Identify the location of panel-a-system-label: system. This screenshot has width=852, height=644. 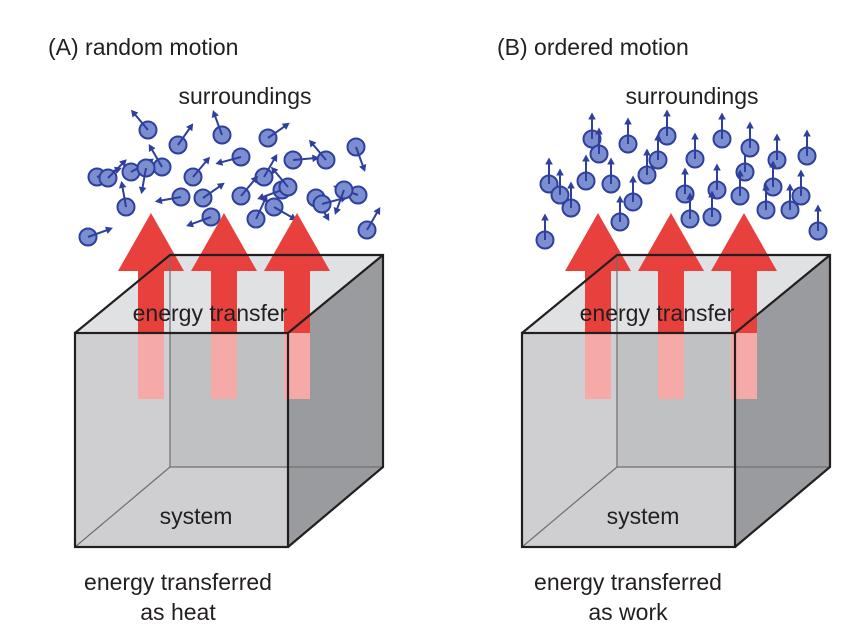
(196, 516).